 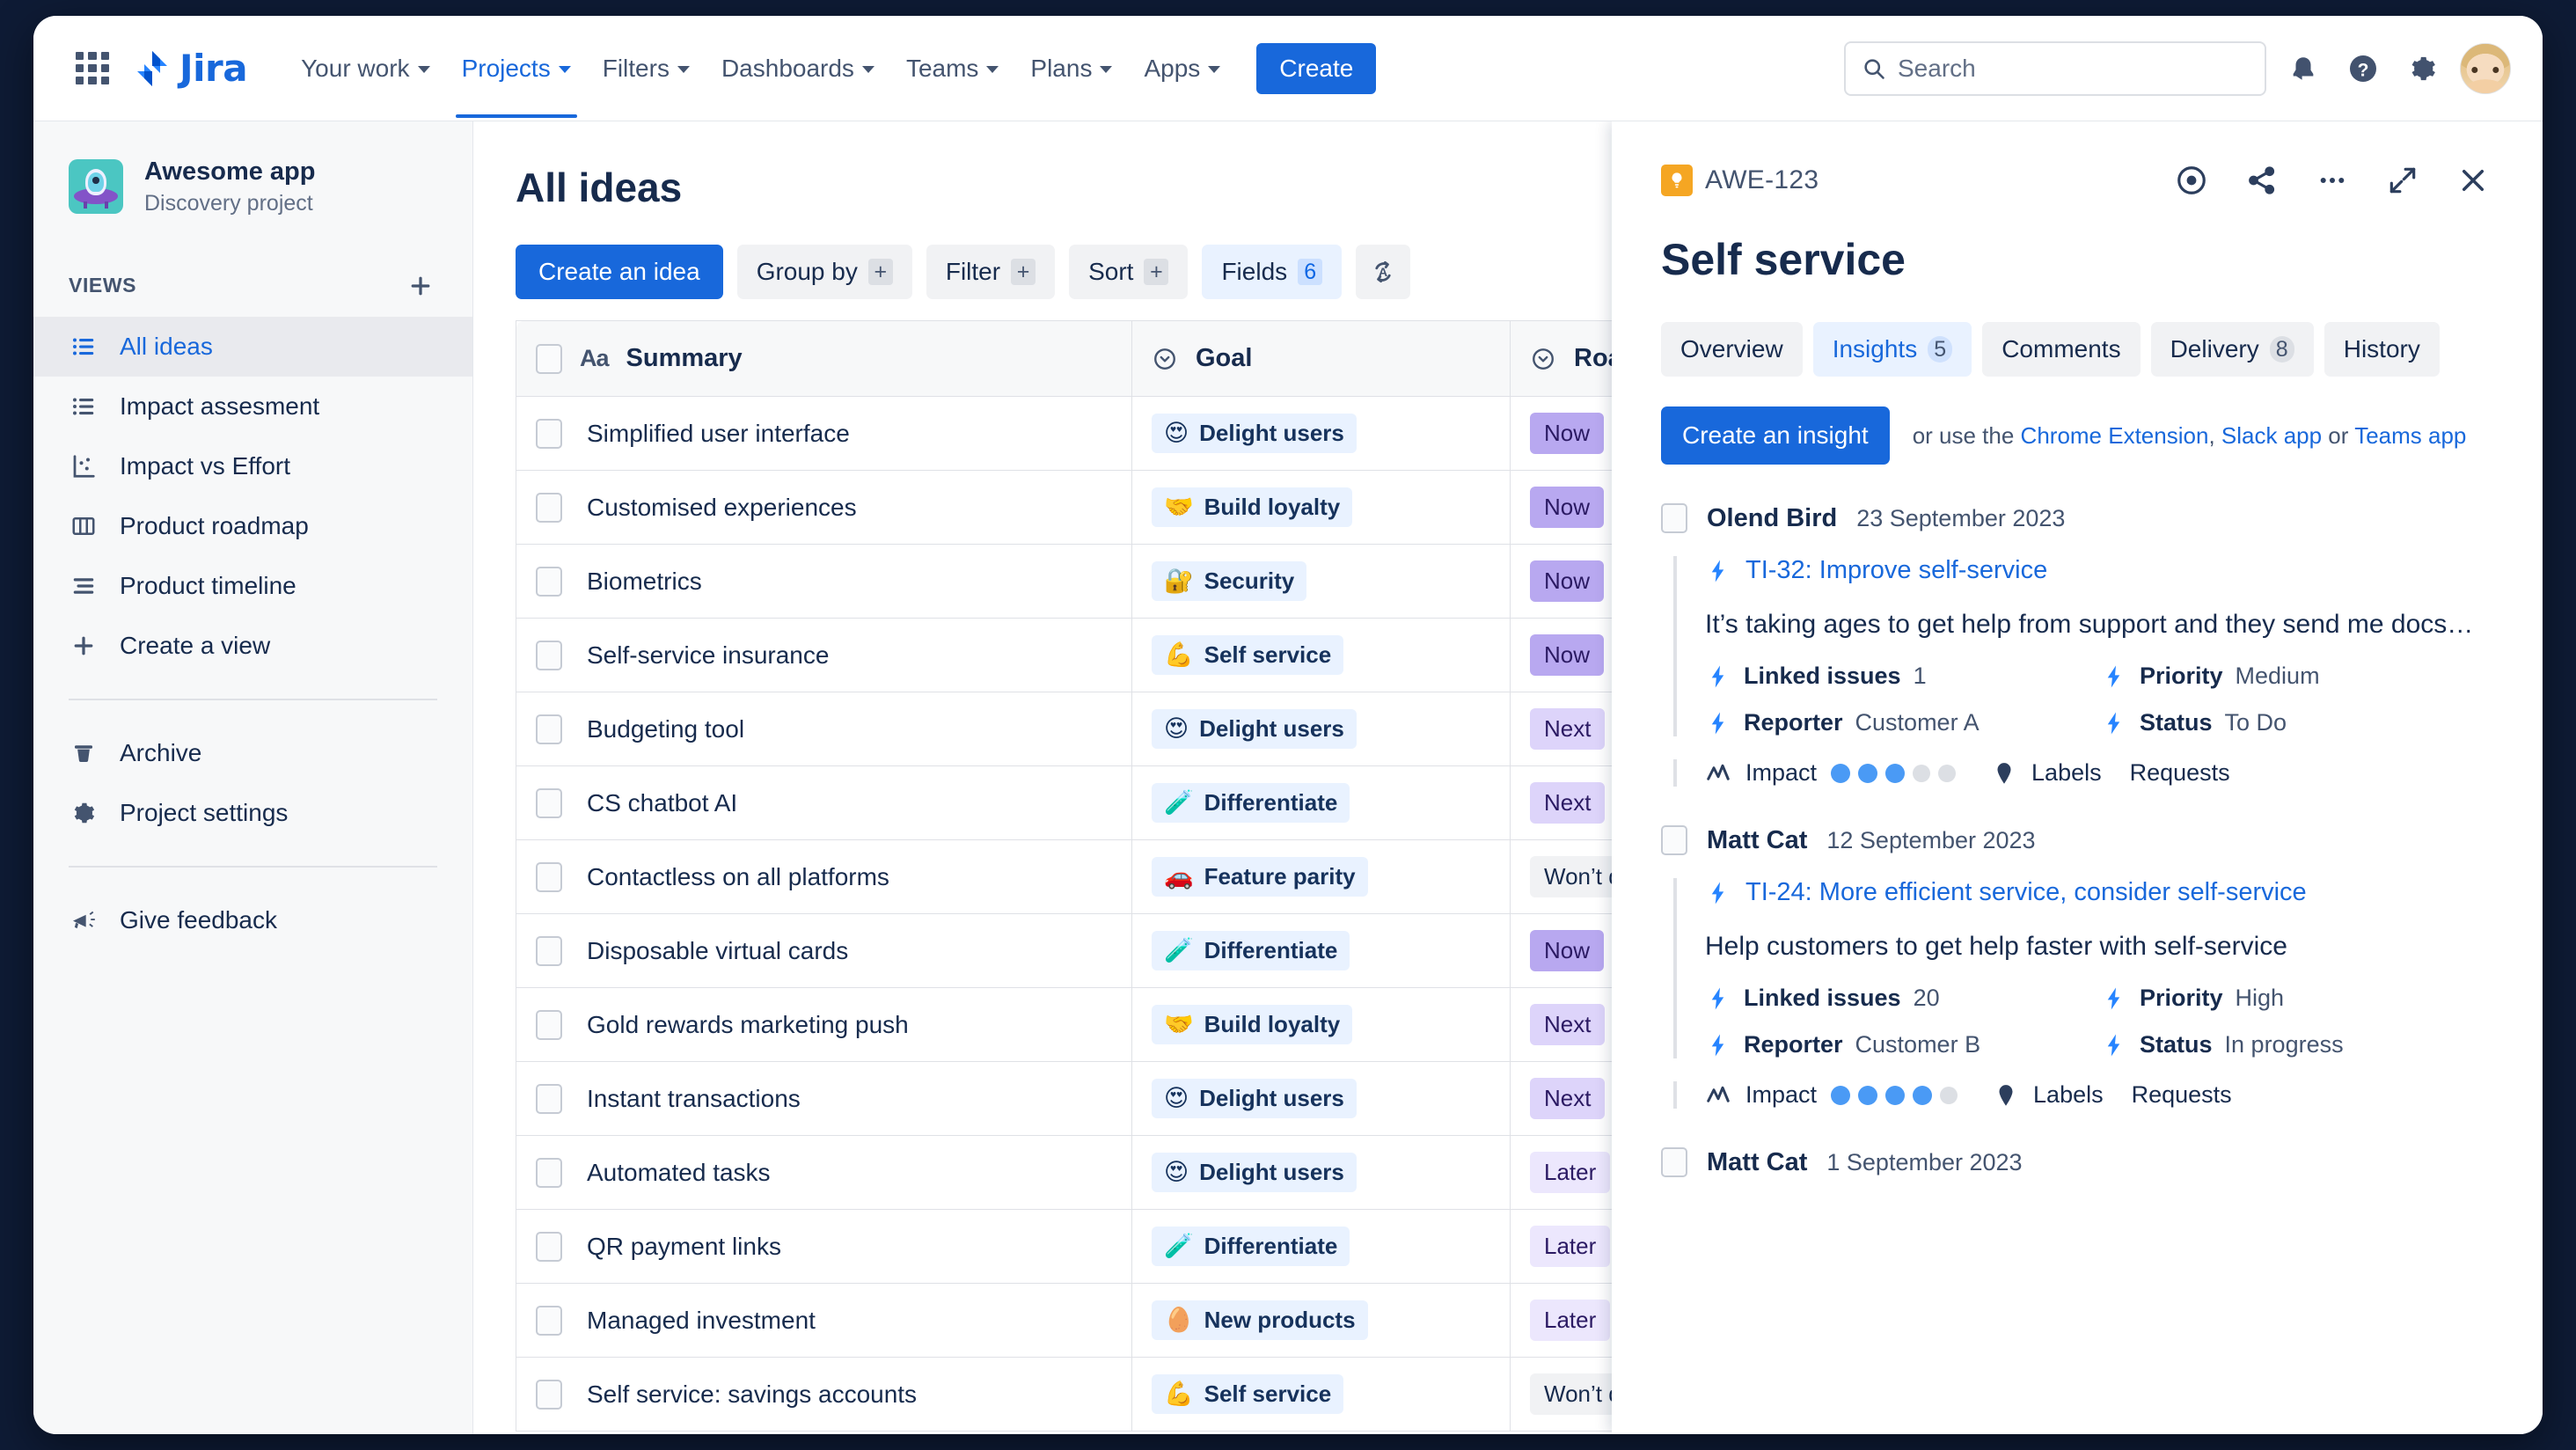 What do you see at coordinates (1071, 68) in the screenshot?
I see `nav-item-plans: Plans` at bounding box center [1071, 68].